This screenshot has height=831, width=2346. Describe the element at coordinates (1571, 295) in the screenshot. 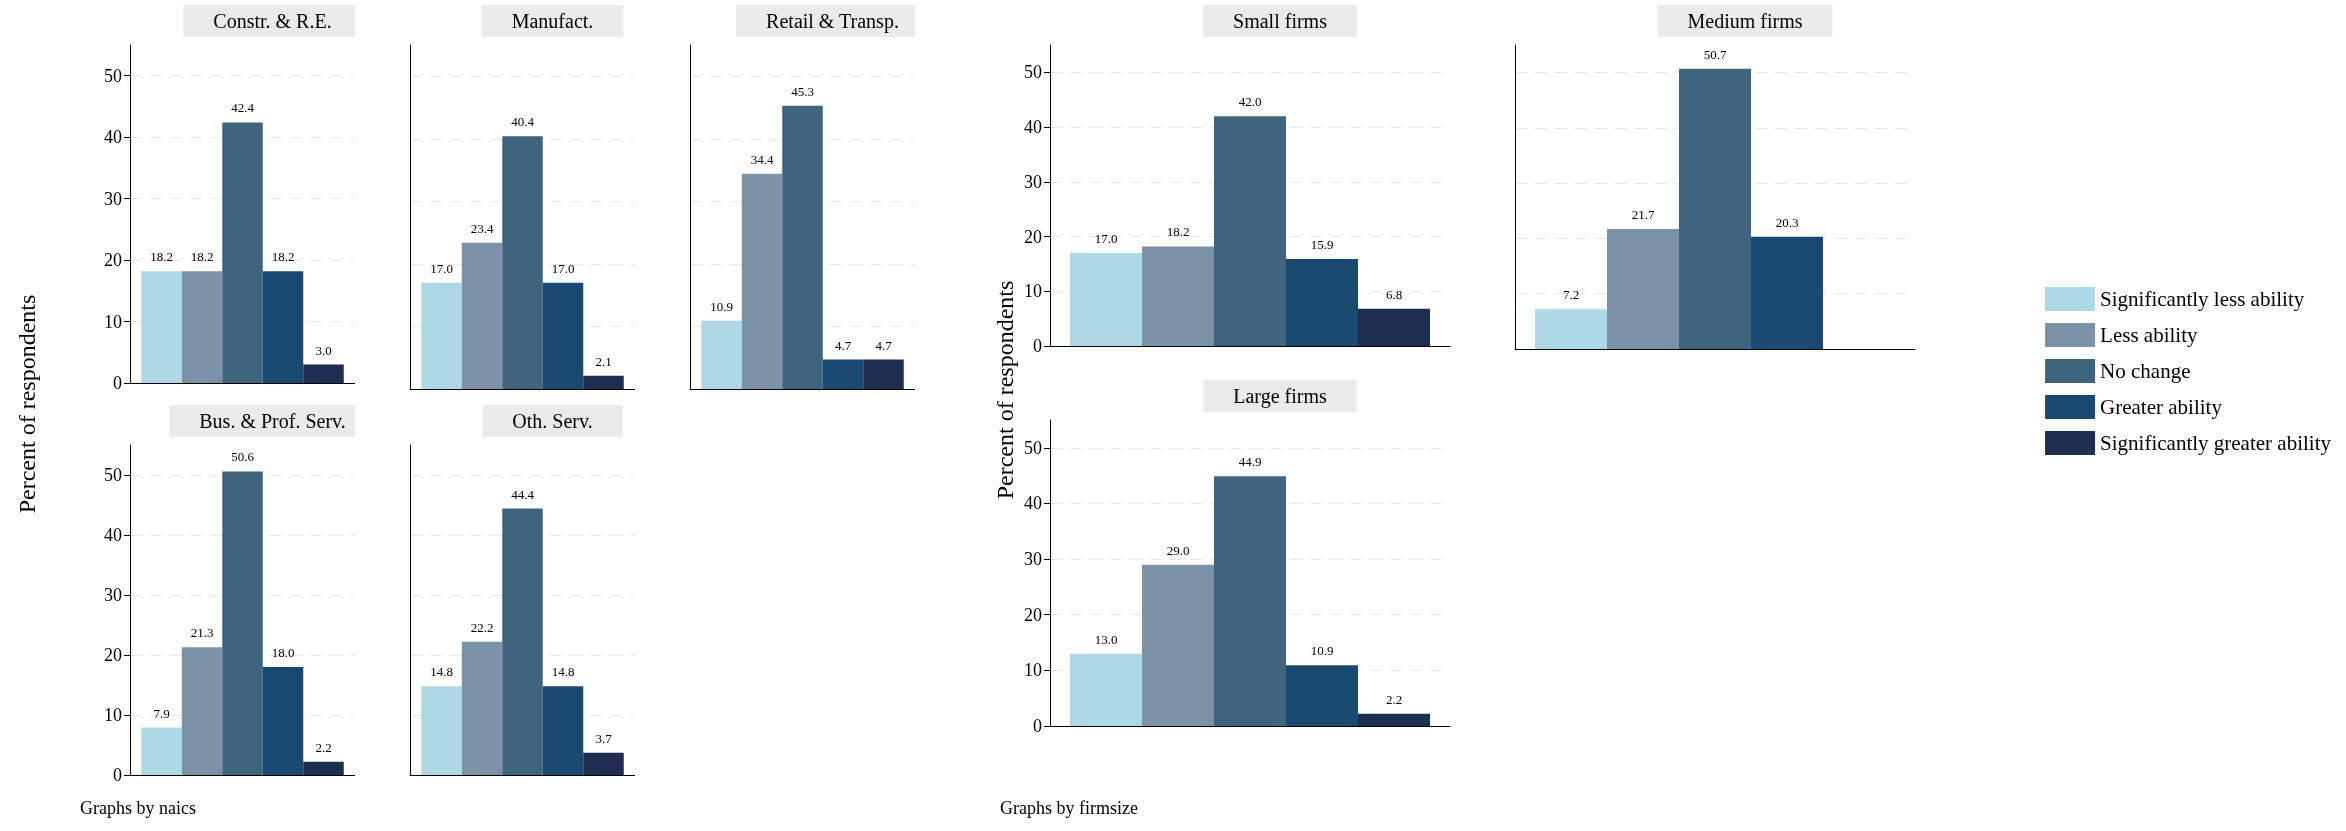

I see `data-label: 7.2` at that location.